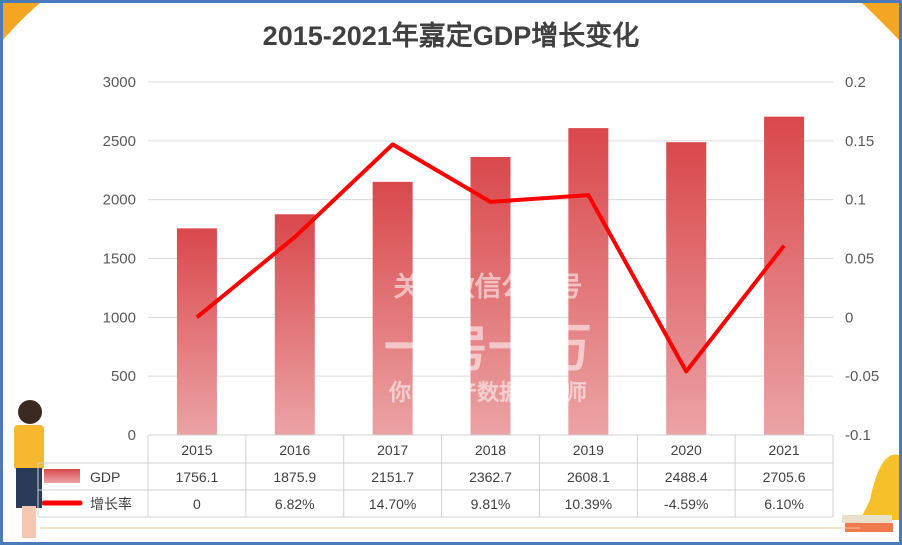  What do you see at coordinates (119, 141) in the screenshot?
I see `left-axis-tick: 2500` at bounding box center [119, 141].